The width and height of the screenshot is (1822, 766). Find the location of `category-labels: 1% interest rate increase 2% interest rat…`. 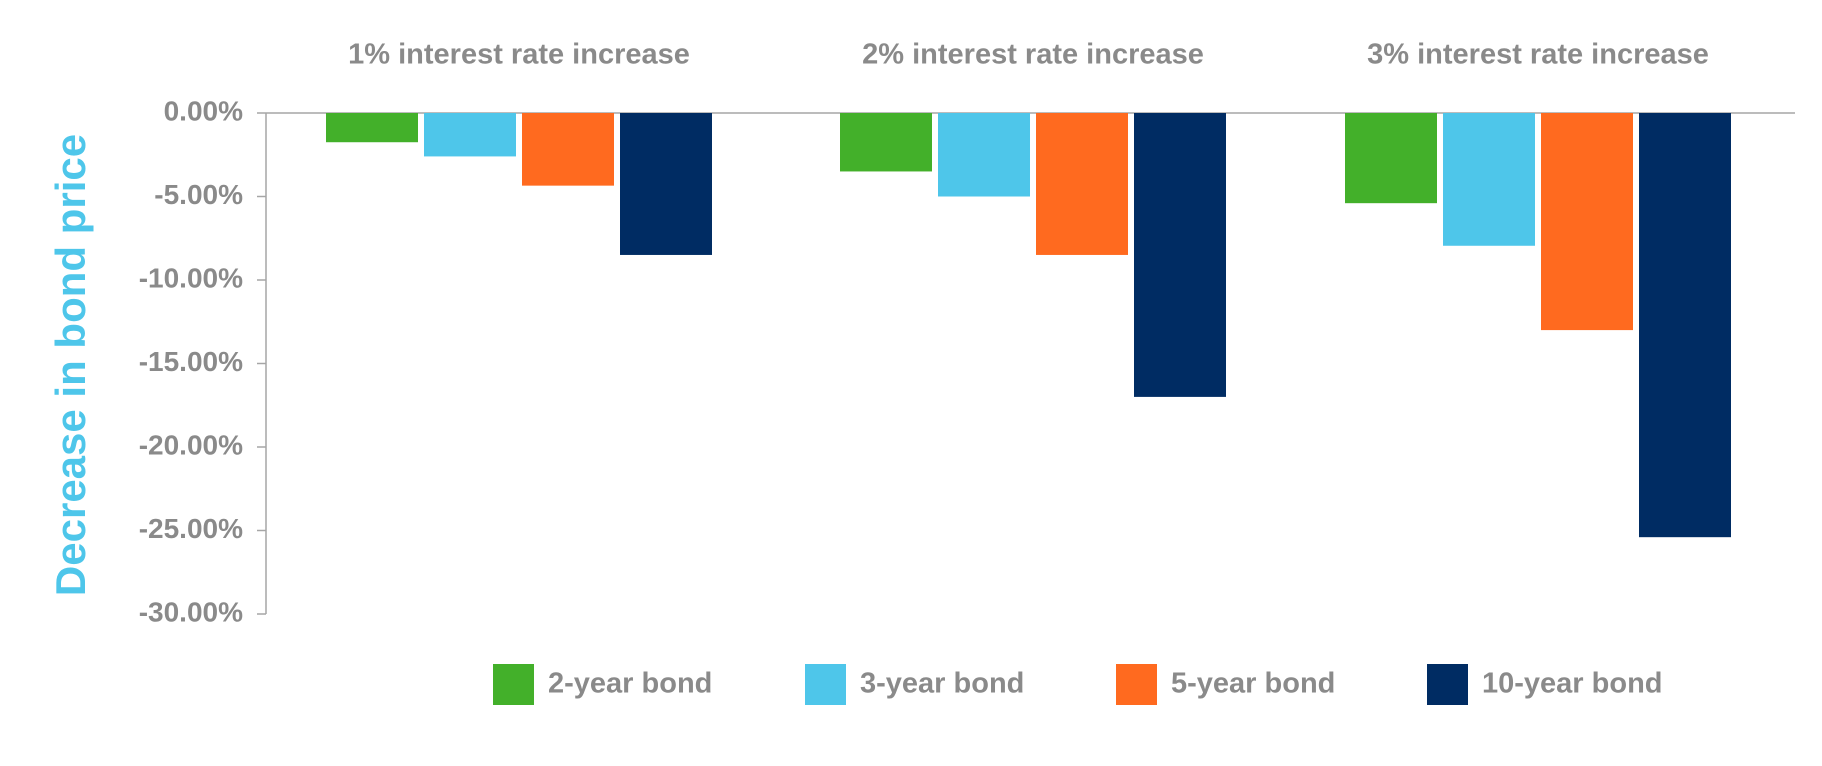

category-labels: 1% interest rate increase 2% interest rat… is located at coordinates (1028, 55).